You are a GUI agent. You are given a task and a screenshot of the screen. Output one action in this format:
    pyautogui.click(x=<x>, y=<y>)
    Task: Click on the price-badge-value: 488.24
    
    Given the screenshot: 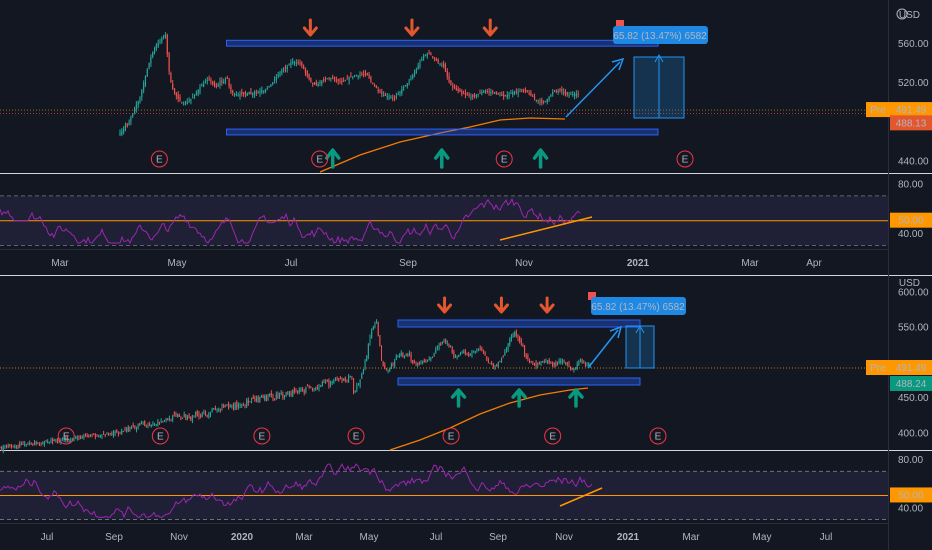 What is the action you would take?
    pyautogui.click(x=911, y=384)
    